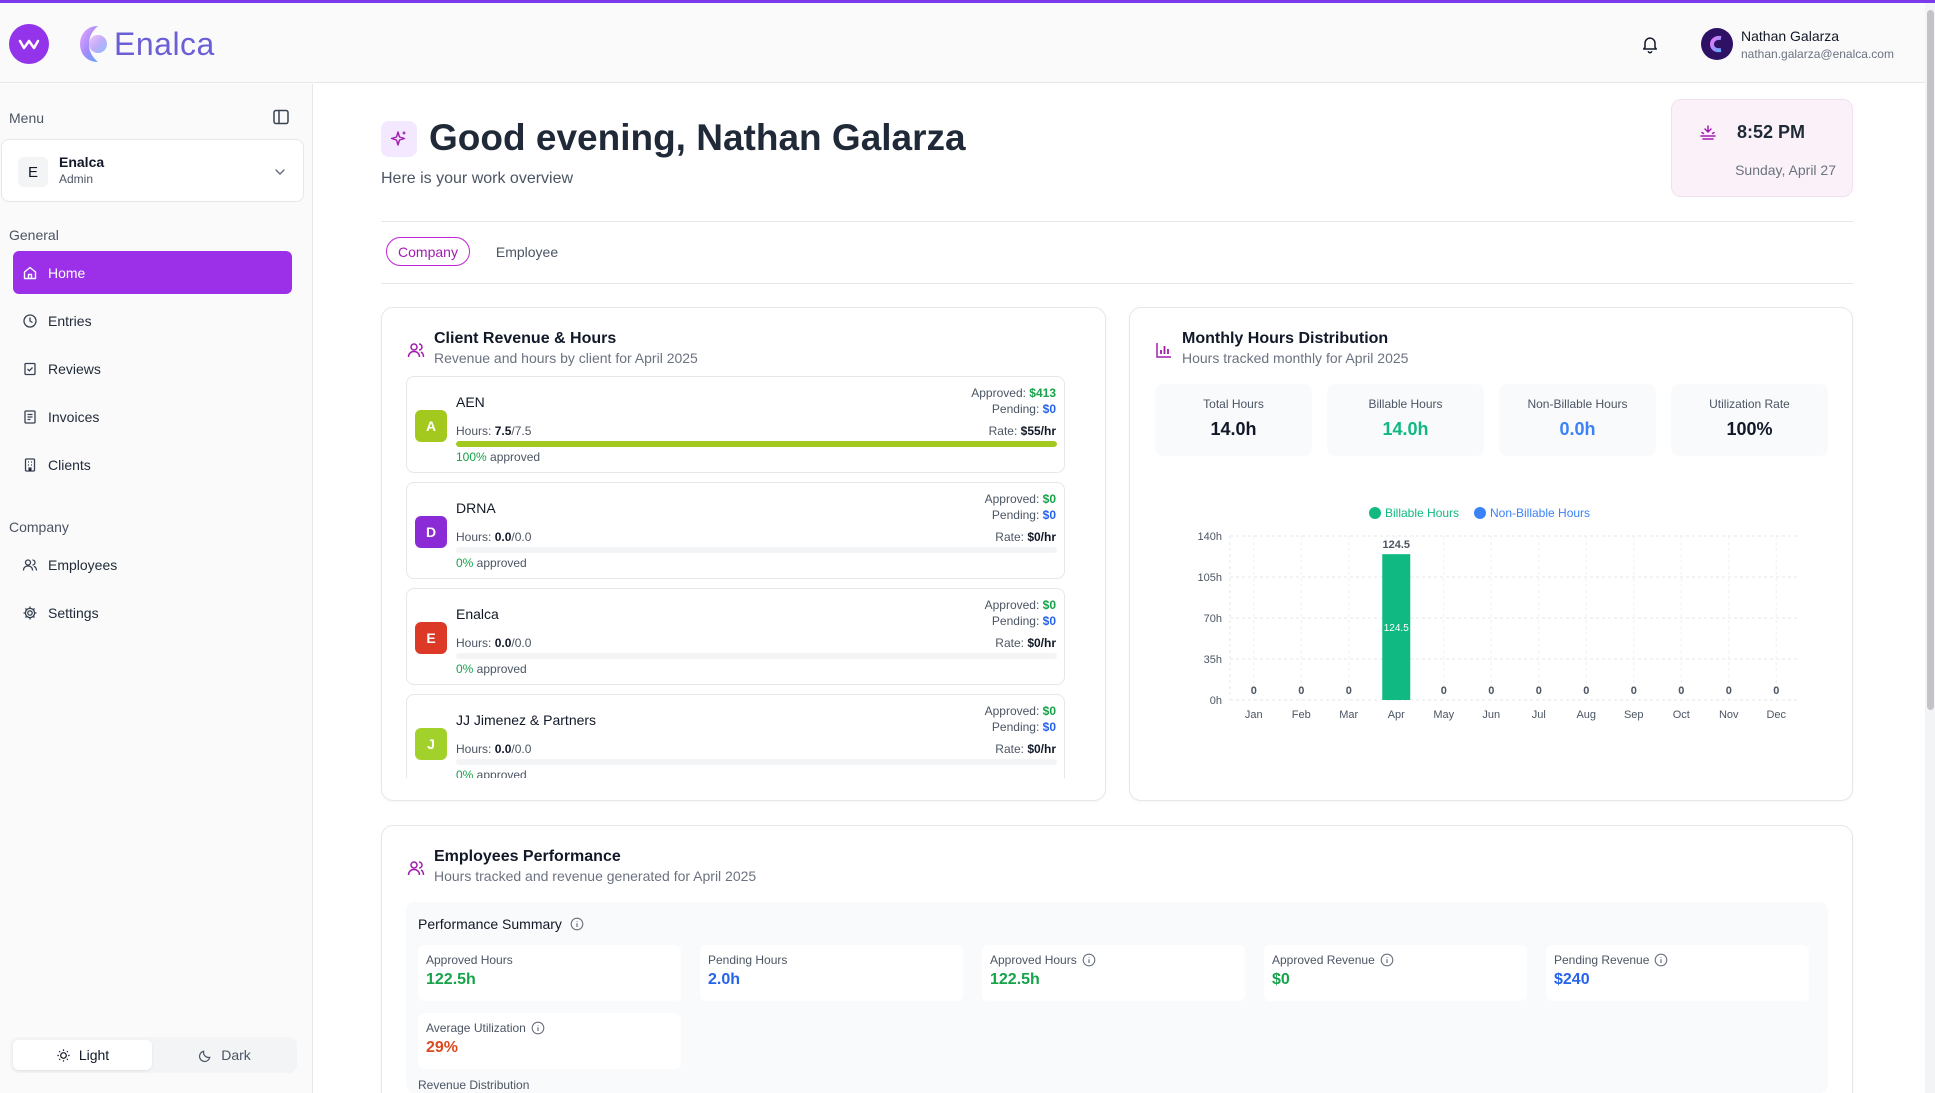 This screenshot has width=1935, height=1093. What do you see at coordinates (1930, 360) in the screenshot?
I see `scrollbar-thumb` at bounding box center [1930, 360].